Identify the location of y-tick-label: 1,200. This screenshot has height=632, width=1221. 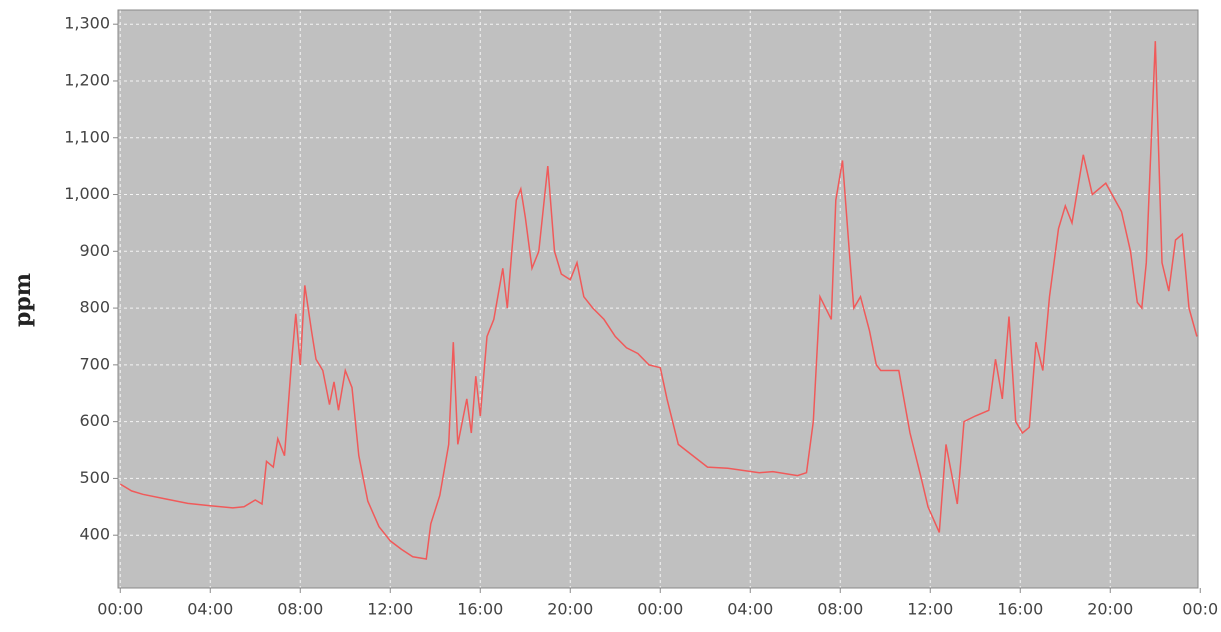
(87, 79).